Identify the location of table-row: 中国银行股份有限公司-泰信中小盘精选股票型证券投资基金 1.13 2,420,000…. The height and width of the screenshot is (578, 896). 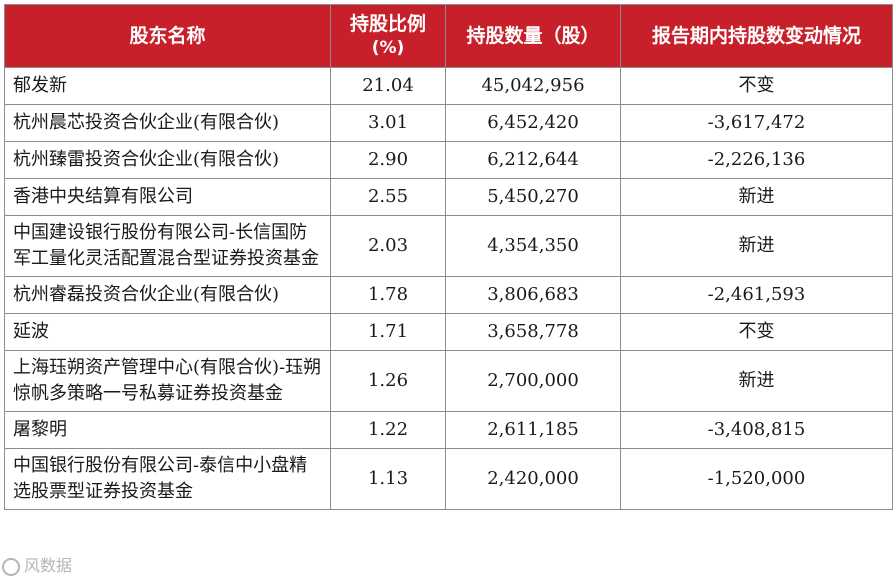
(448, 479).